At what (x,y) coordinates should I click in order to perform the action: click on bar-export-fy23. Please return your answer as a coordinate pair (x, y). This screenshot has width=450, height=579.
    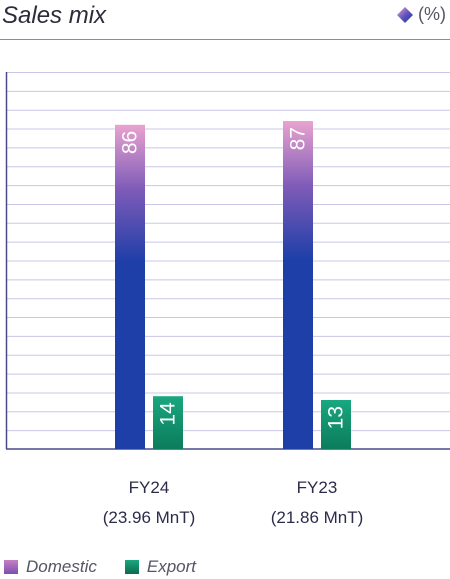
    Looking at the image, I should click on (336, 424).